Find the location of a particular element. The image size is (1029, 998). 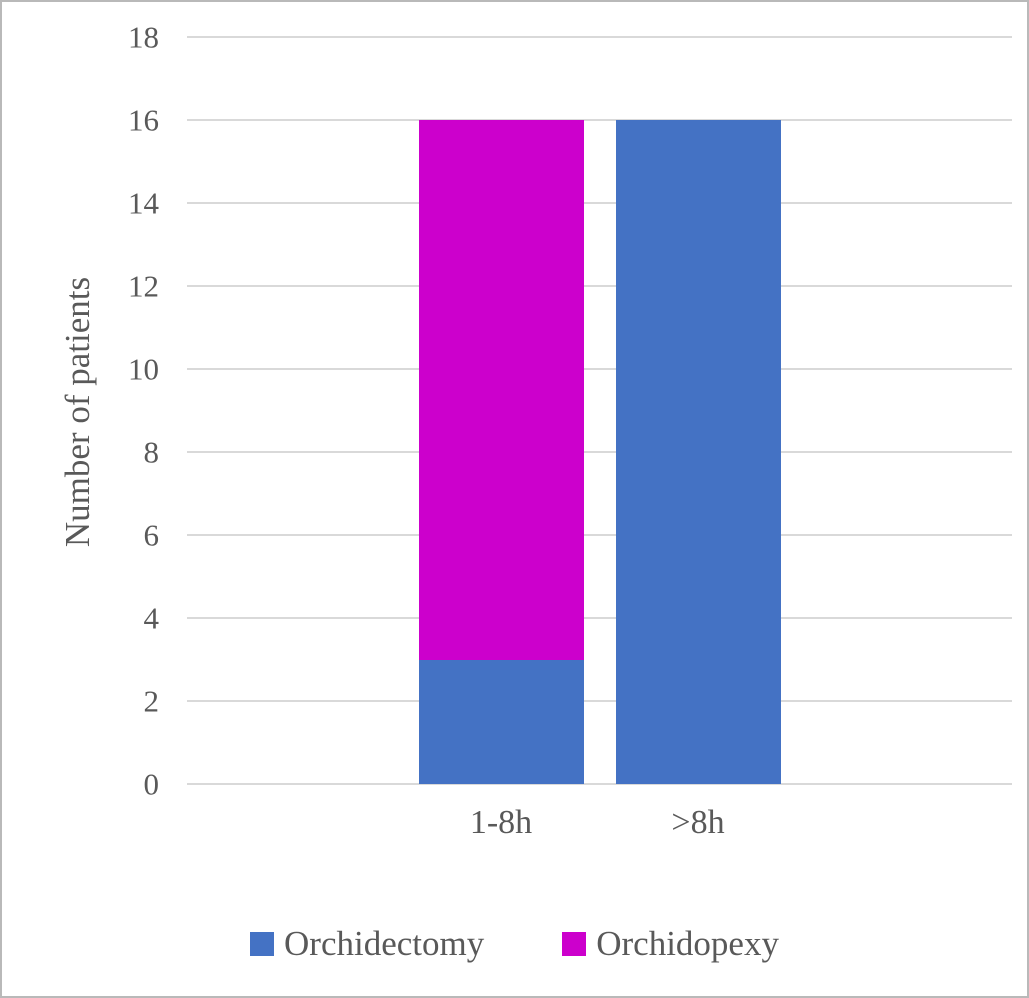

y-tick-label: 0 is located at coordinates (151, 784).